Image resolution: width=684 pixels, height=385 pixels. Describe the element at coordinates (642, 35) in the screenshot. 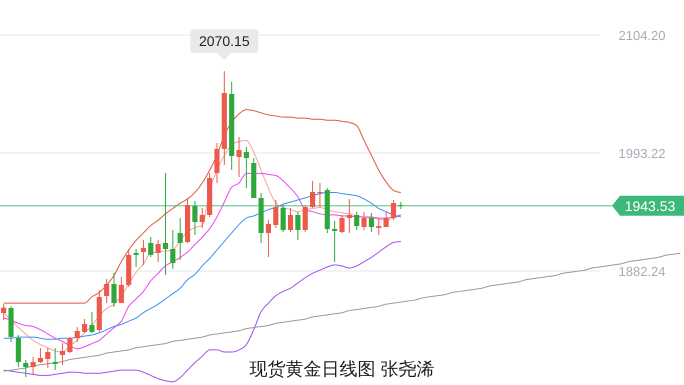

I see `y-tick-label: 2104.20` at that location.